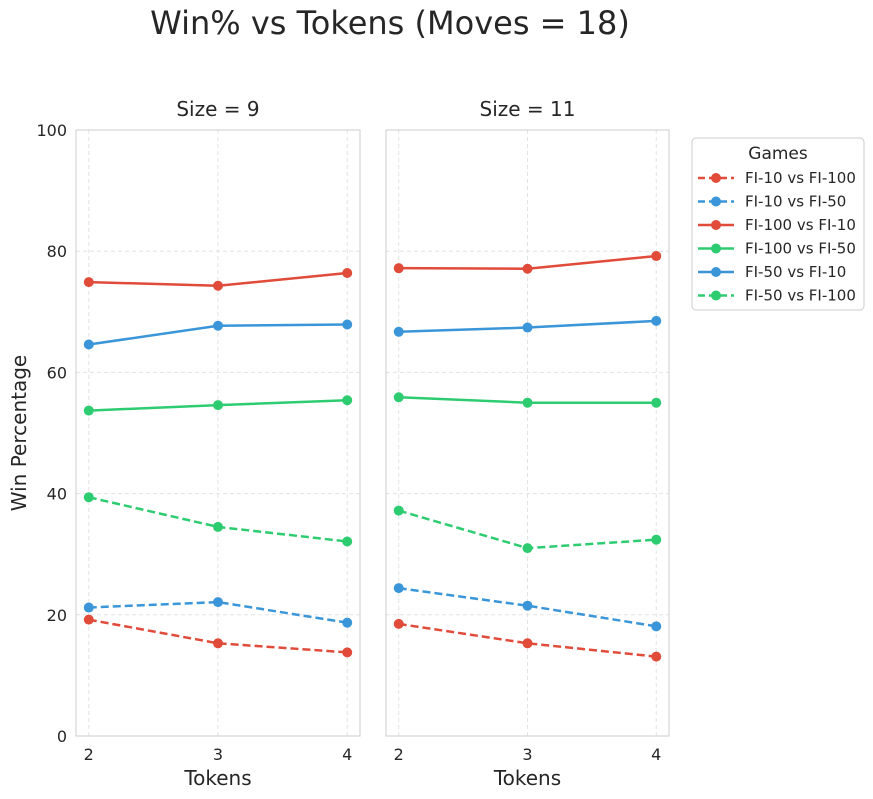  I want to click on legend-entry-fi-100-vs-fi-10: FI-100 vs FI-10, so click(777, 225).